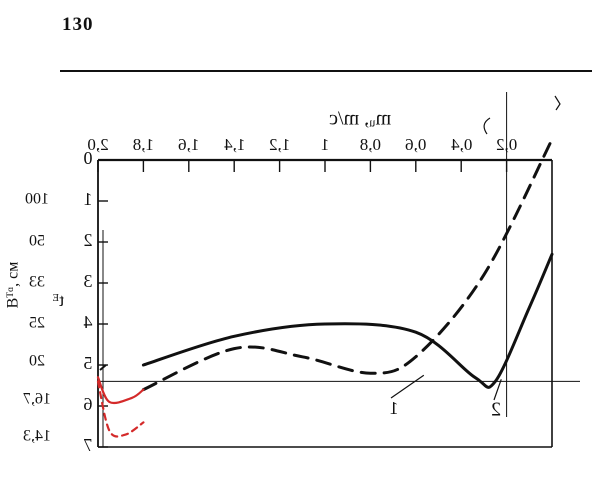 This screenshot has width=600, height=480. Describe the element at coordinates (462, 144) in the screenshot. I see `x-tick-label: 0,4` at that location.